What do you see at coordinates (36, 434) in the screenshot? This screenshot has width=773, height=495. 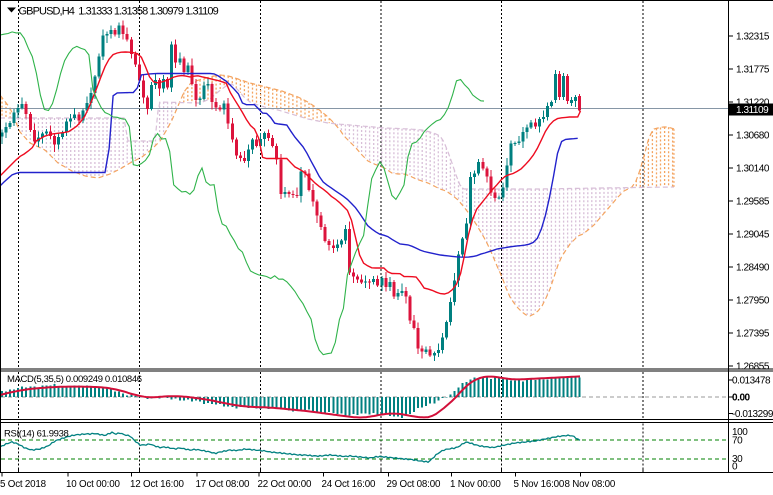 I see `svg-text: RSI(14) 61.9938` at bounding box center [36, 434].